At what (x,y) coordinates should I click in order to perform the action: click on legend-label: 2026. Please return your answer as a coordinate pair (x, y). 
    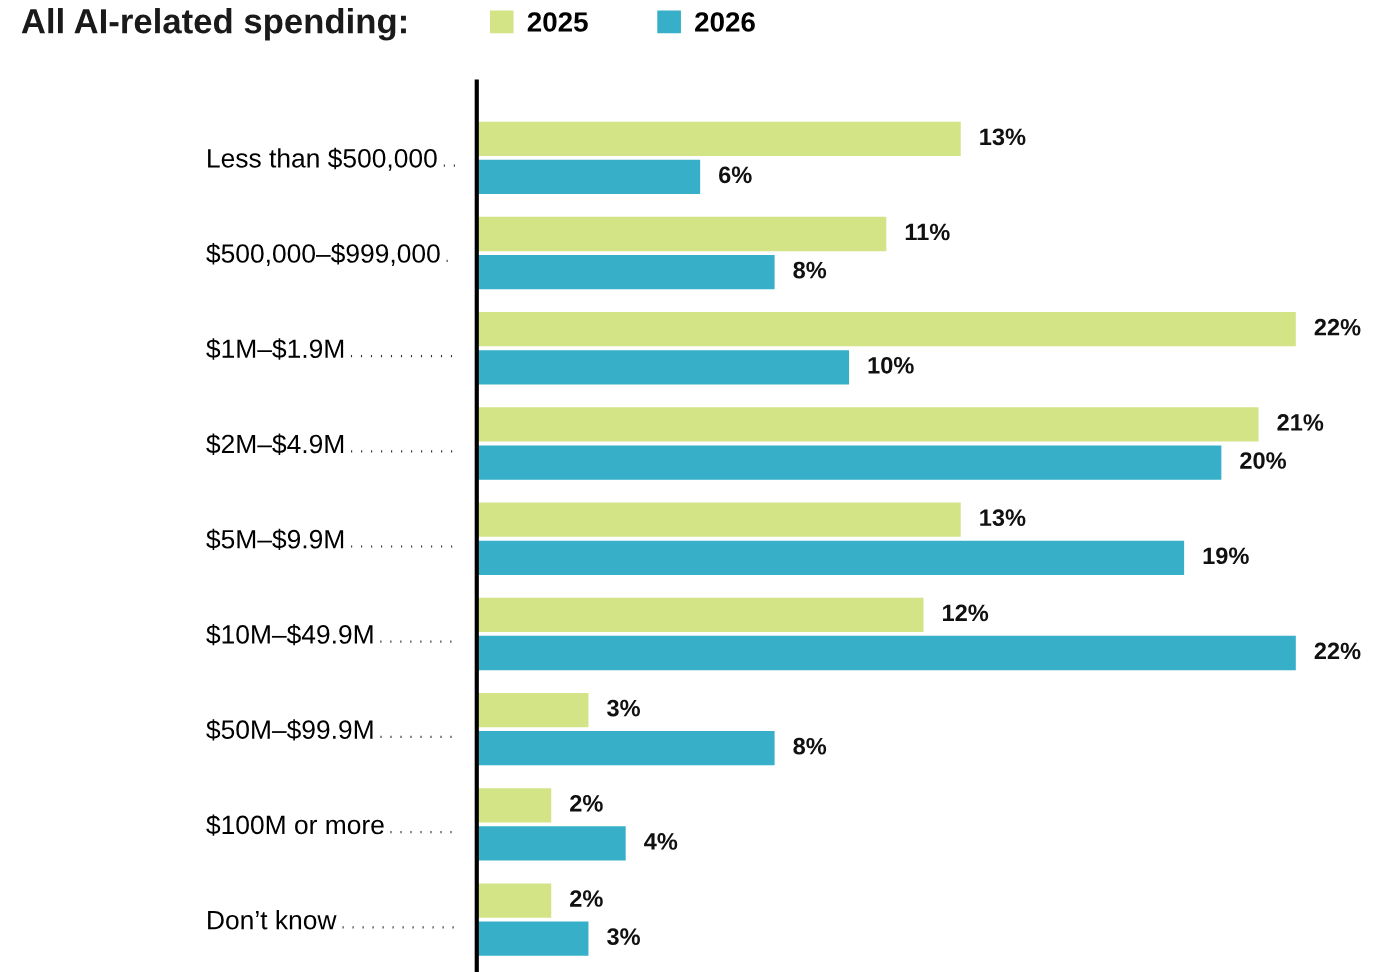
    Looking at the image, I should click on (725, 22).